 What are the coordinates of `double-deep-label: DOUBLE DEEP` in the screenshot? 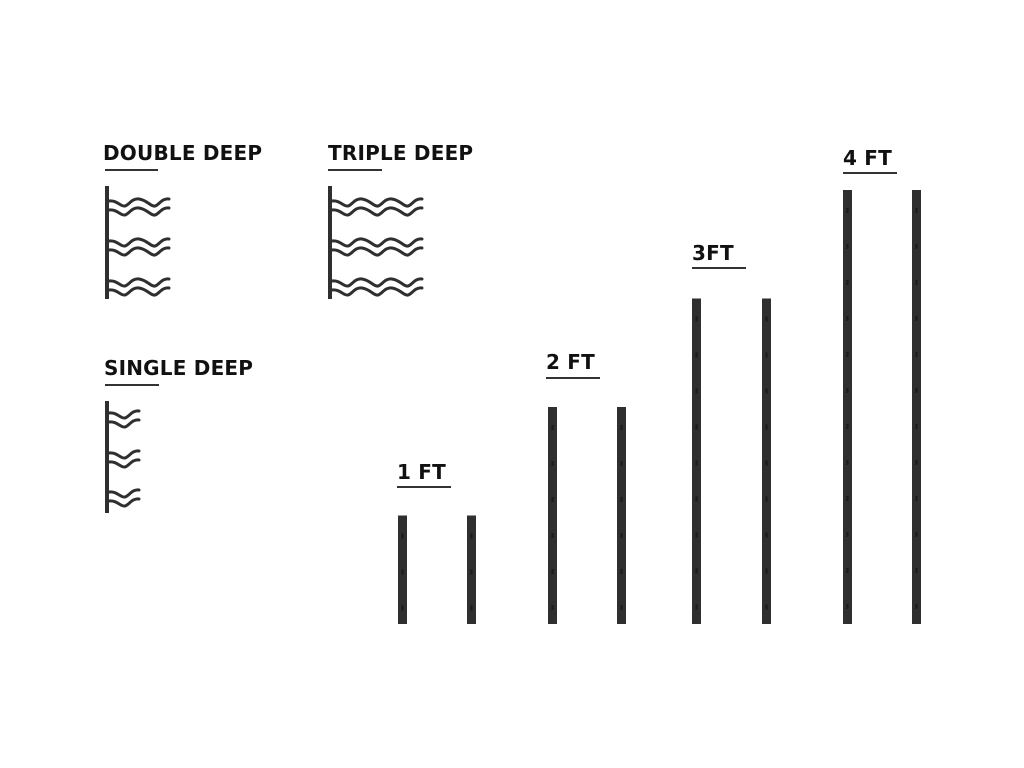 It's located at (183, 153).